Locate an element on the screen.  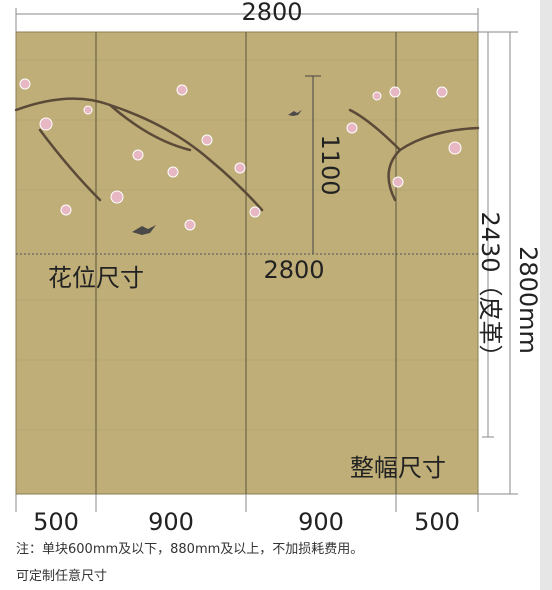
note: 注：单块600mm及以下，880mm及以上，不加损耗费用。 is located at coordinates (189, 549).